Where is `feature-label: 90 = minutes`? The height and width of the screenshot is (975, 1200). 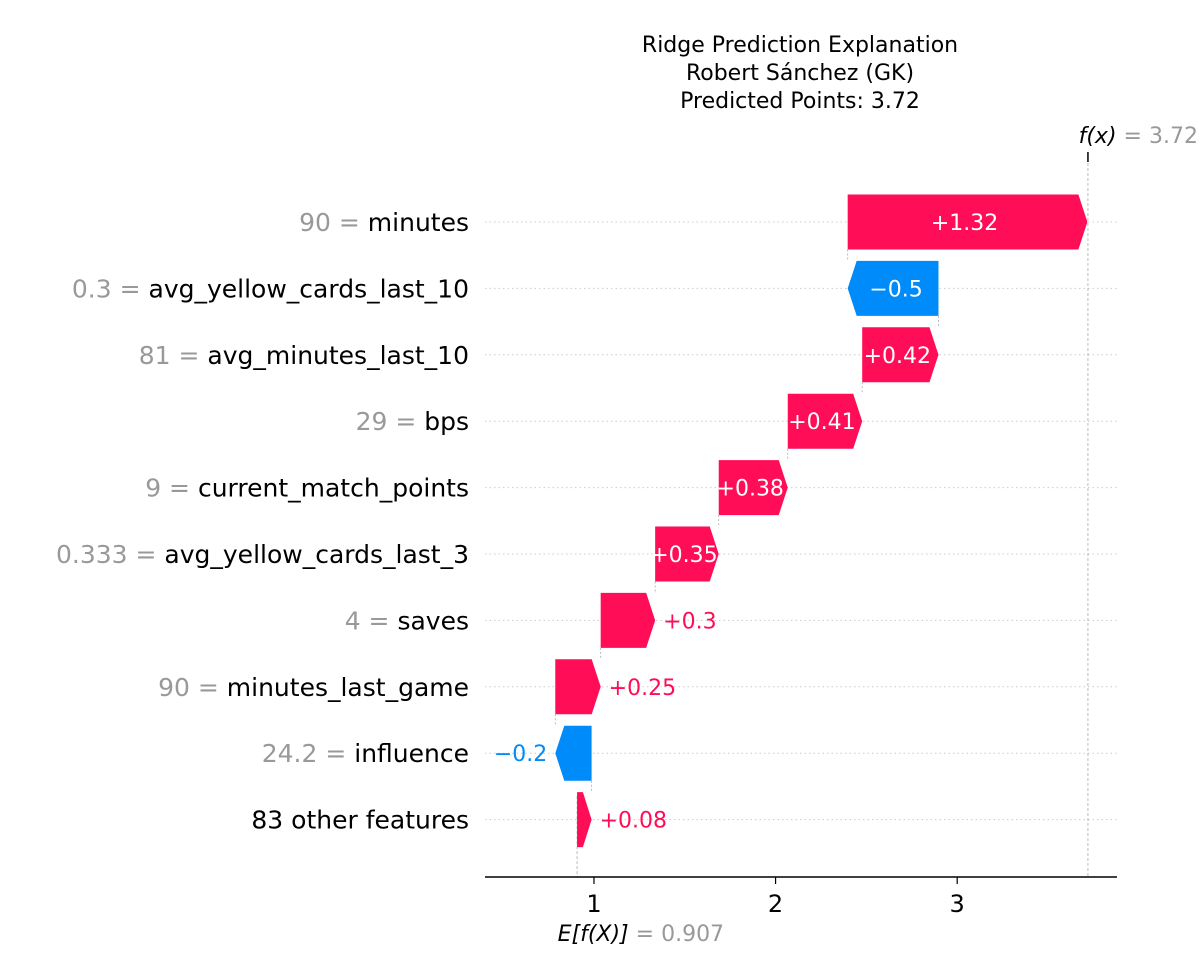
feature-label: 90 = minutes is located at coordinates (384, 222).